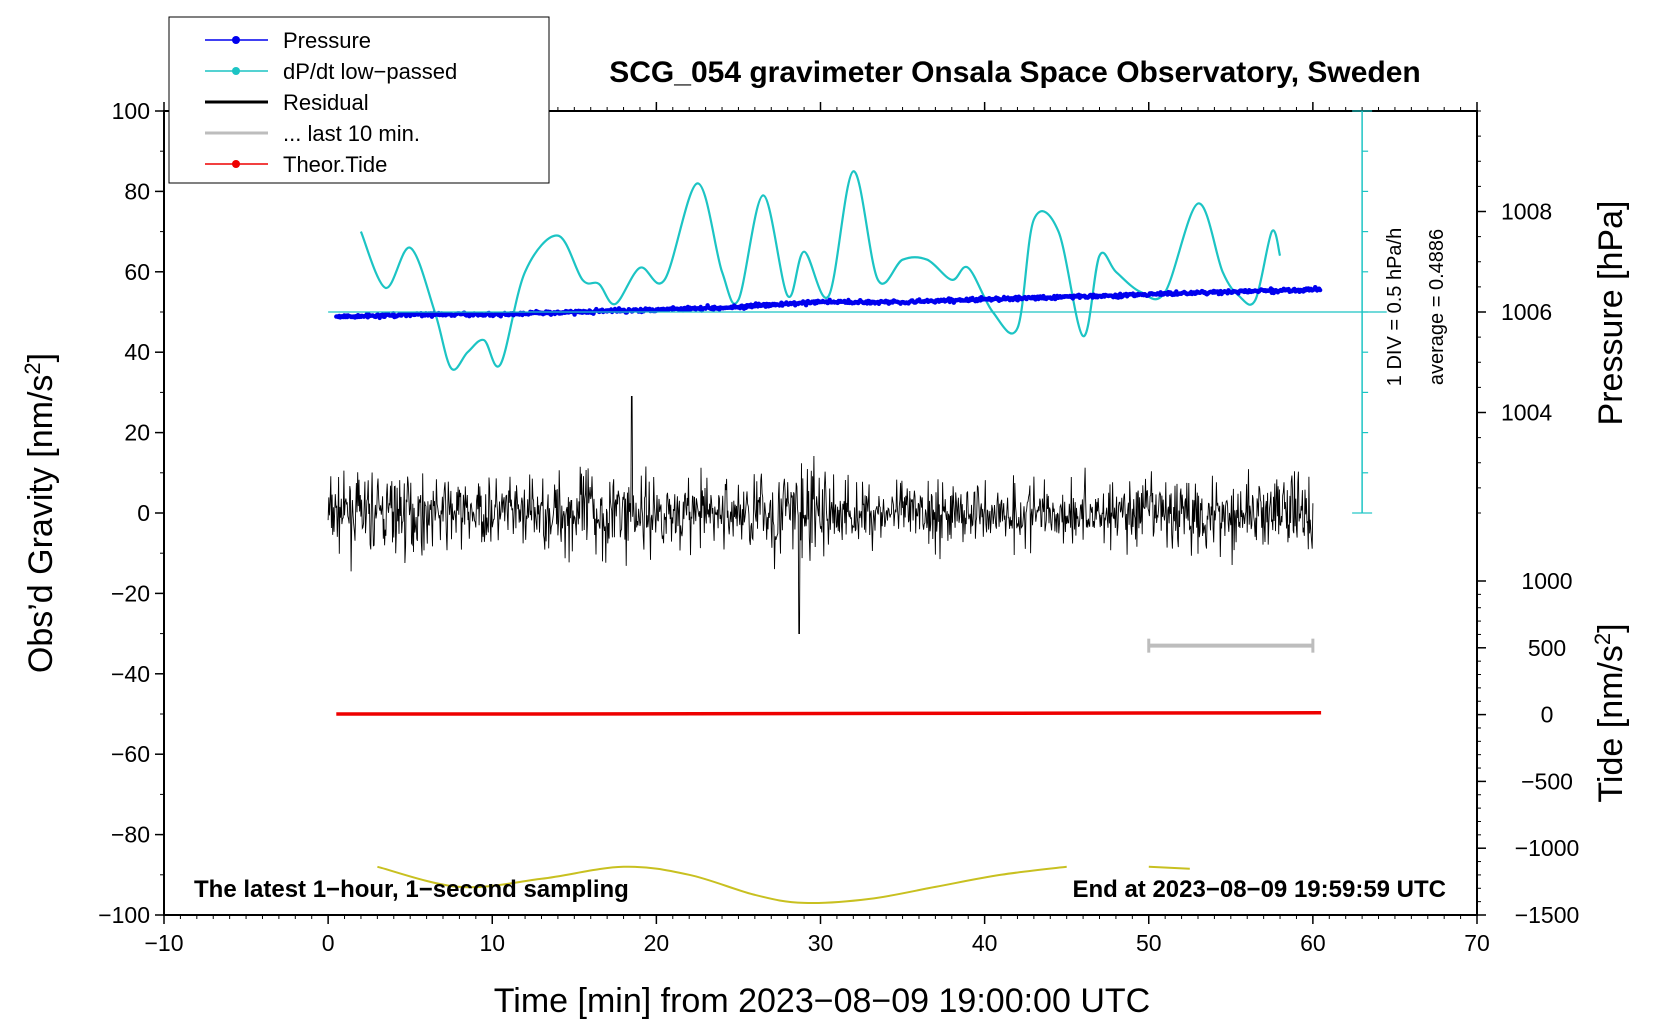 The image size is (1660, 1020). I want to click on end-time-note: End at 2023−08−09 19:59:59 UTC, so click(1259, 889).